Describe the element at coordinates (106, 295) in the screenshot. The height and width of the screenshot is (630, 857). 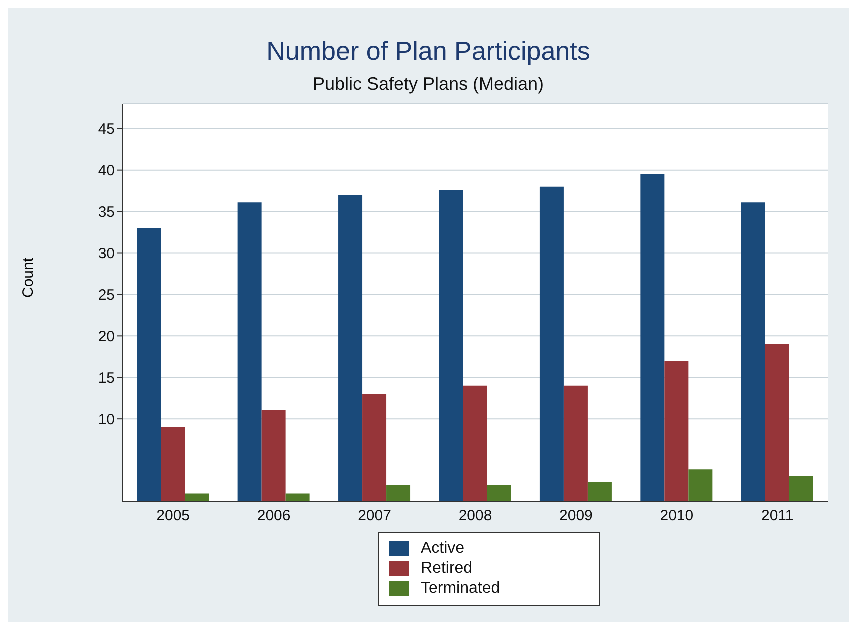
I see `y-tick-label: 25` at that location.